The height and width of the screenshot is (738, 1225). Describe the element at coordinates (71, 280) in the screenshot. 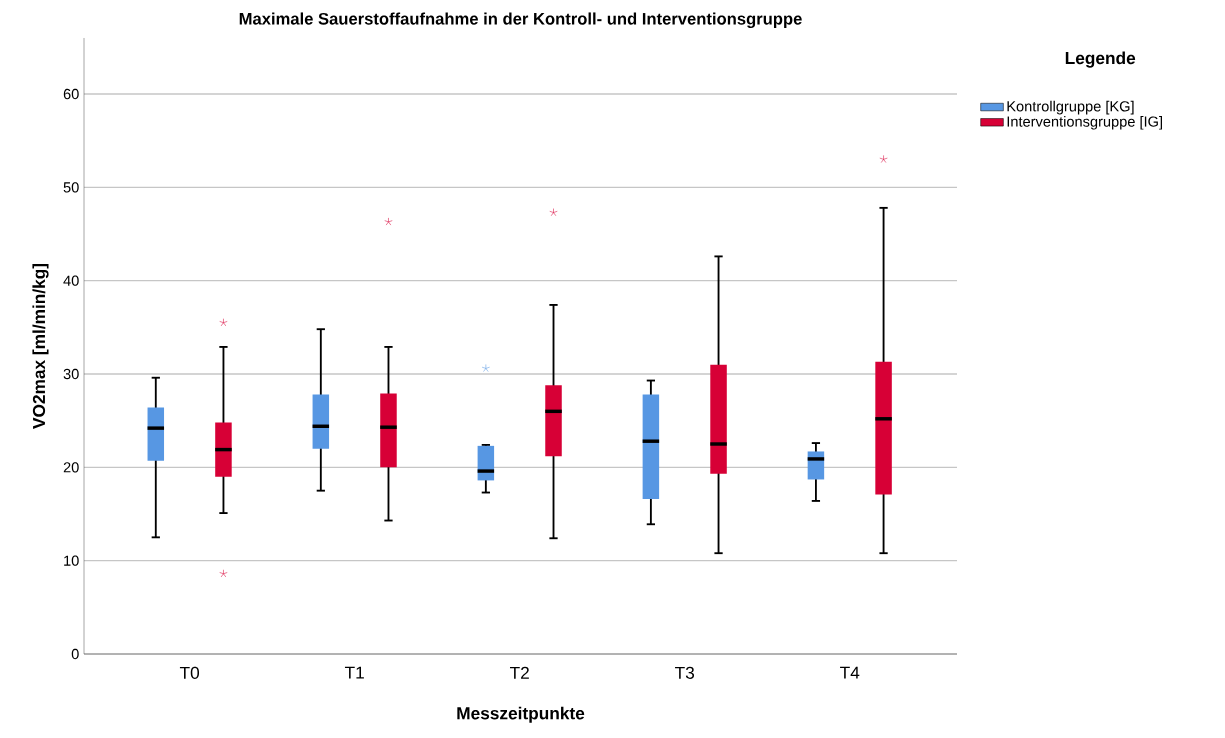

I see `y-tick-label: 40` at that location.